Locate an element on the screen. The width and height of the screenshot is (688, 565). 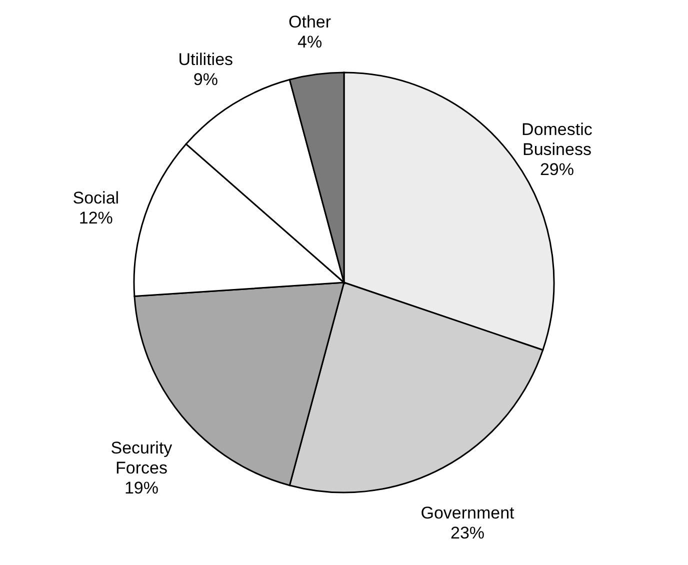
data-label: 4% is located at coordinates (310, 42).